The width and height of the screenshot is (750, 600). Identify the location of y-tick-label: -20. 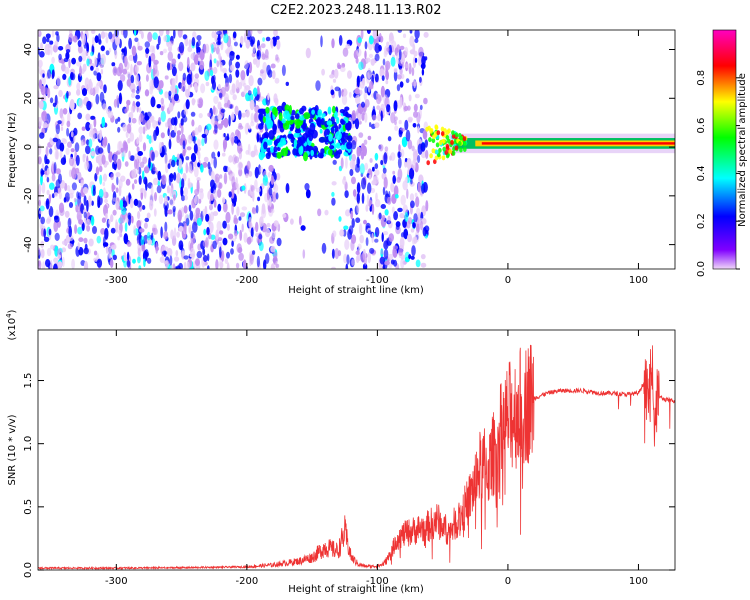
(28, 196).